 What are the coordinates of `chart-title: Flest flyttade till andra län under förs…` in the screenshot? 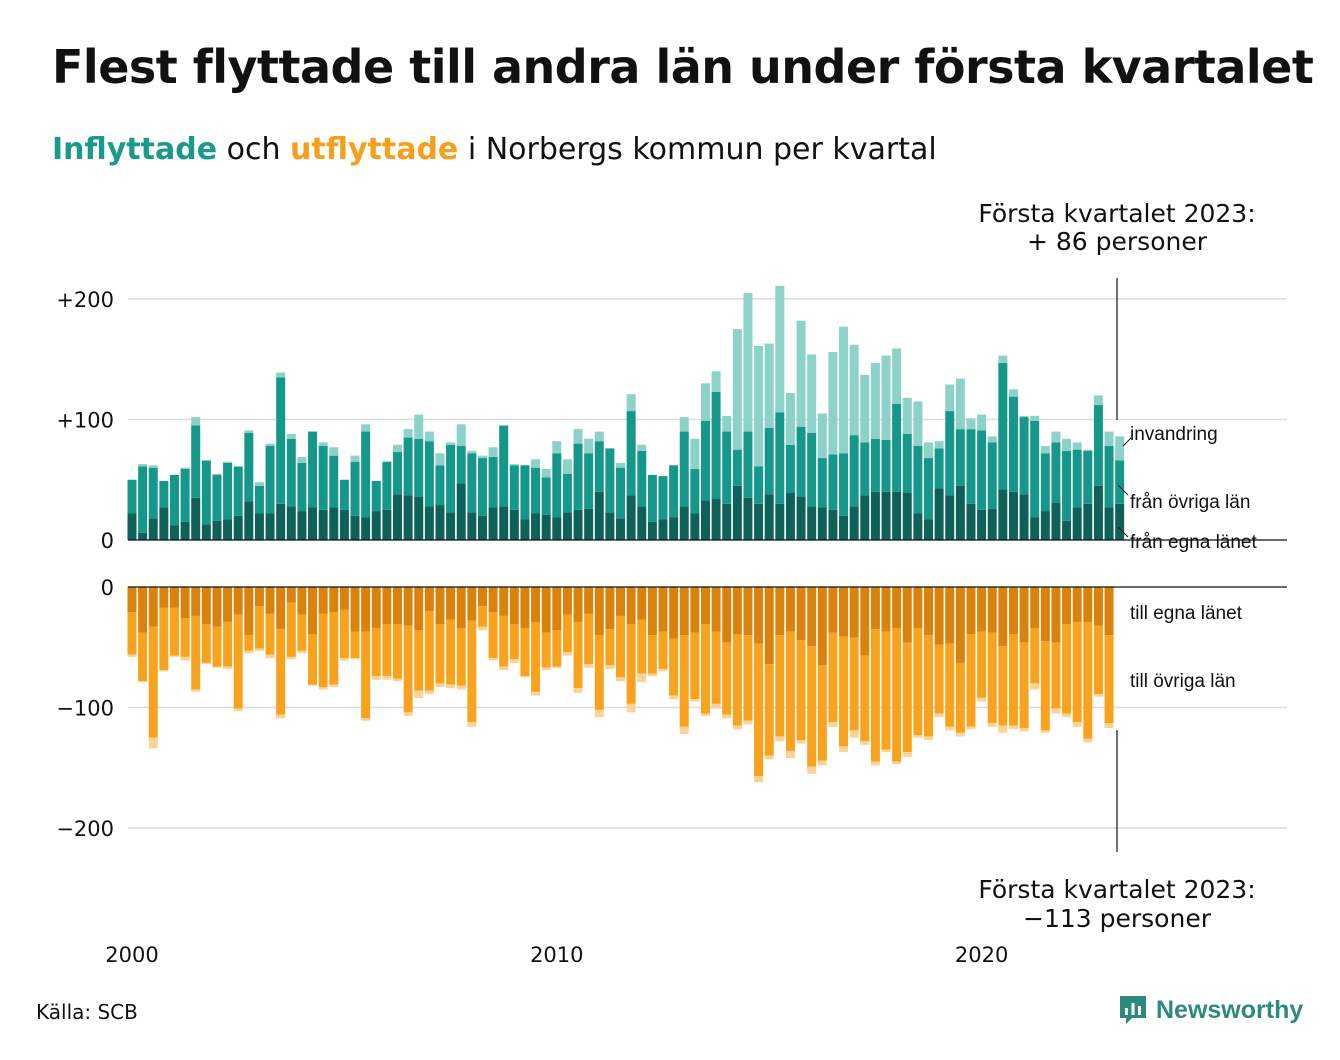 It's located at (683, 67).